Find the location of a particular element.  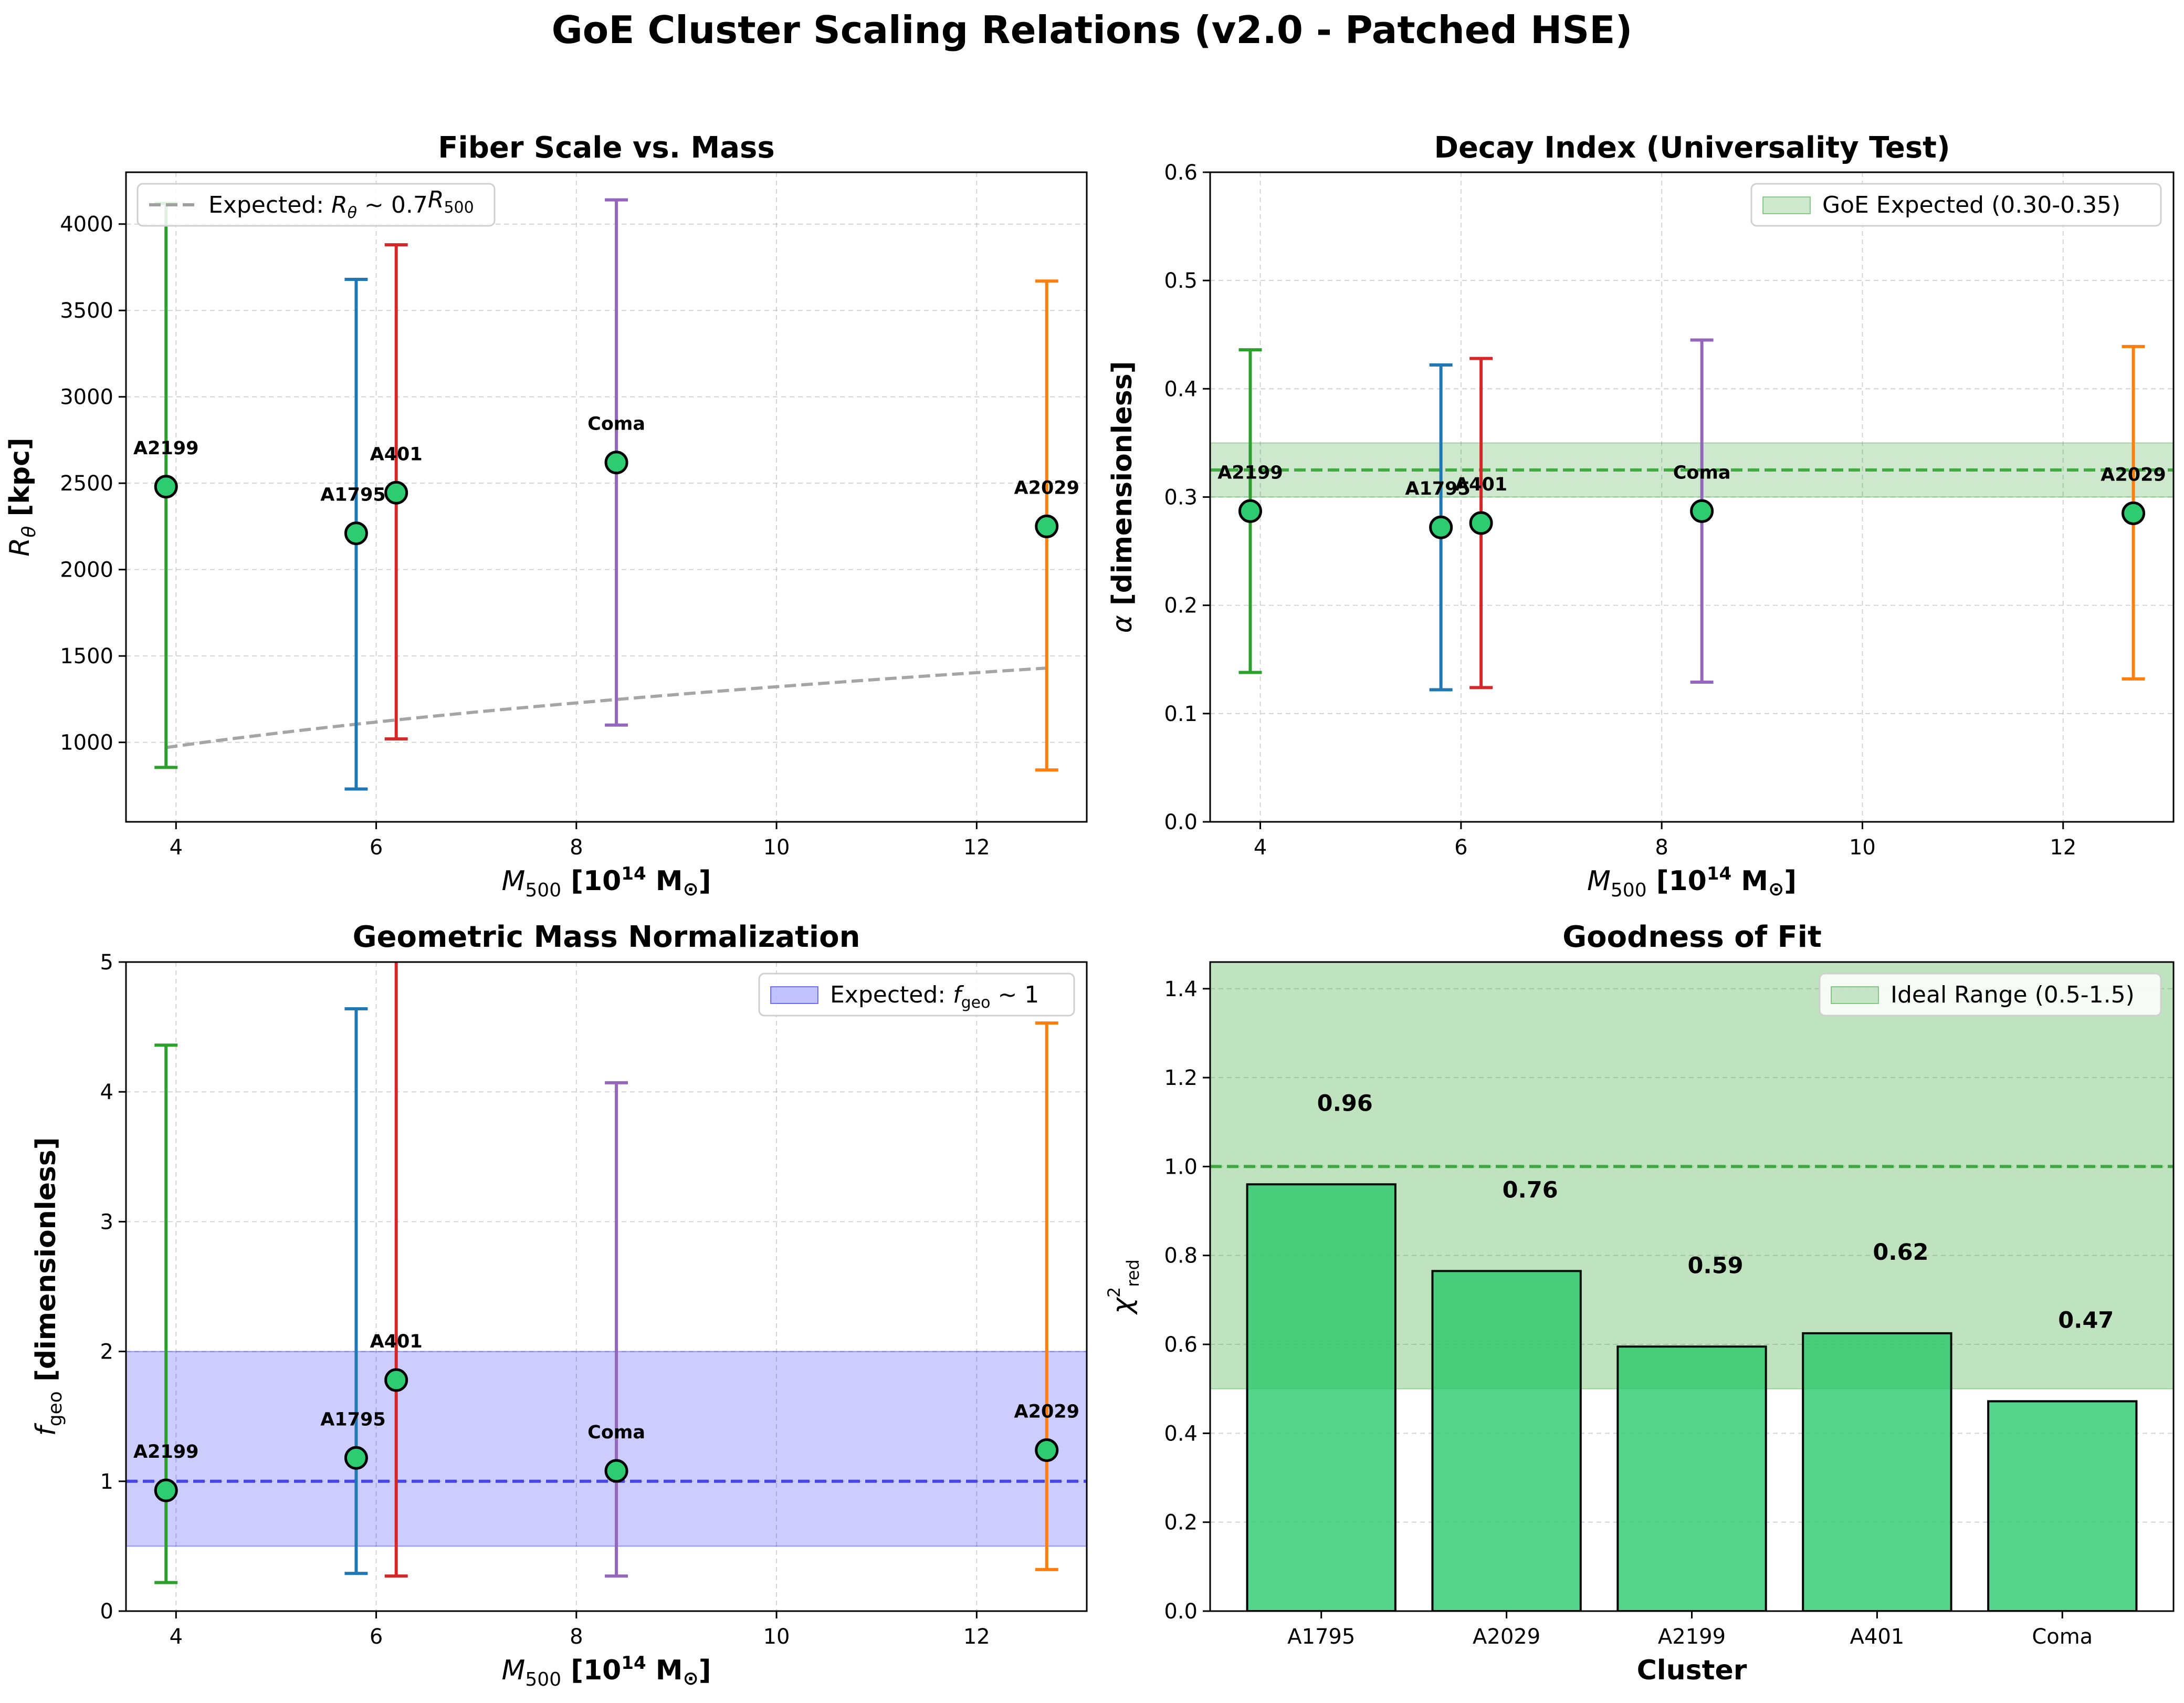

bar-value-label: 0.62 is located at coordinates (1900, 1252).